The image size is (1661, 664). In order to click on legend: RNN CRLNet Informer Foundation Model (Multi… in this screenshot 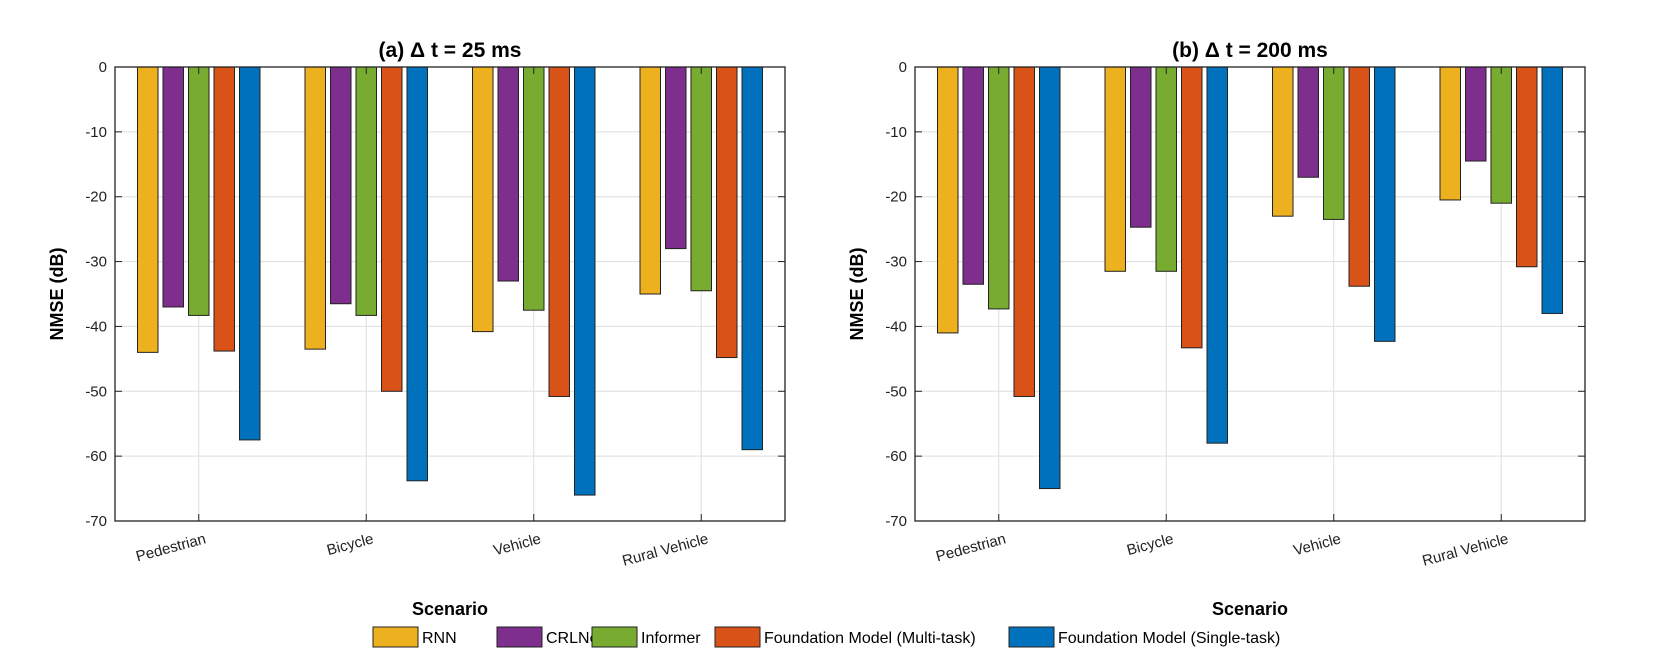, I will do `click(826, 637)`.